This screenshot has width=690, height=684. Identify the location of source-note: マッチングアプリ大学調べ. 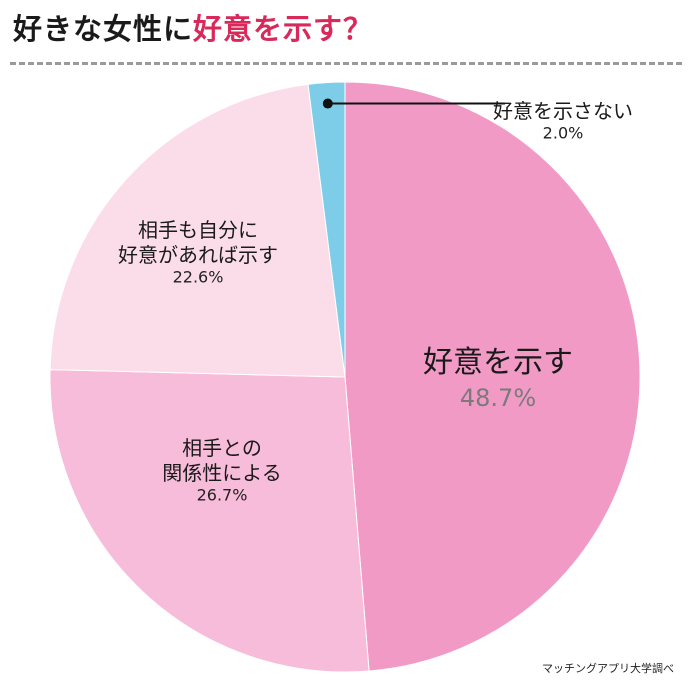
(608, 668).